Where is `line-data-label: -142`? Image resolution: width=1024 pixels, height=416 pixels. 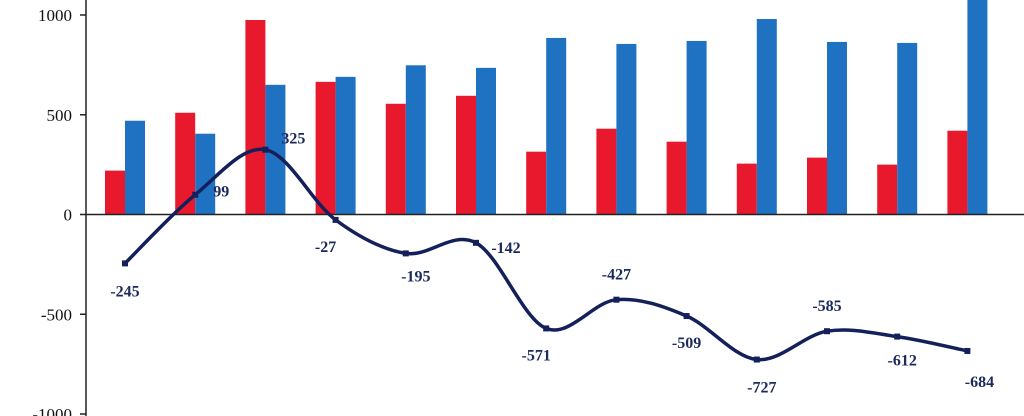 line-data-label: -142 is located at coordinates (505, 248).